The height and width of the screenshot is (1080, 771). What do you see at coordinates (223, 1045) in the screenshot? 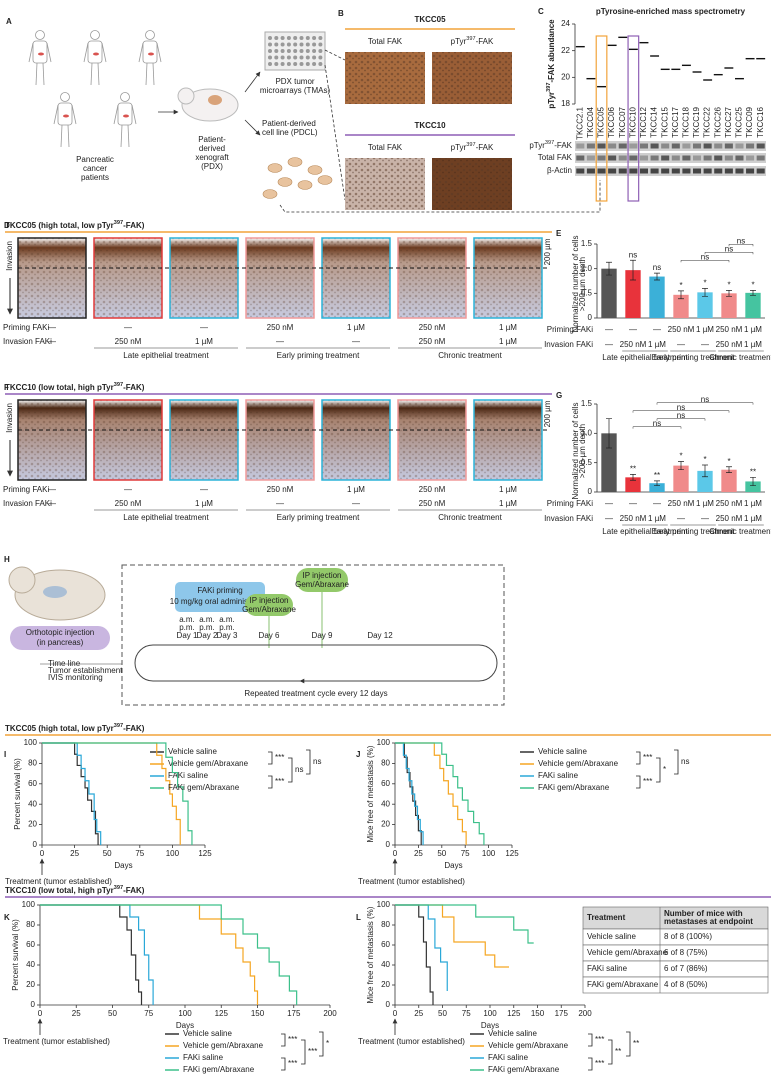
I see `legend-label: Vehicle gem/Abraxane` at bounding box center [223, 1045].